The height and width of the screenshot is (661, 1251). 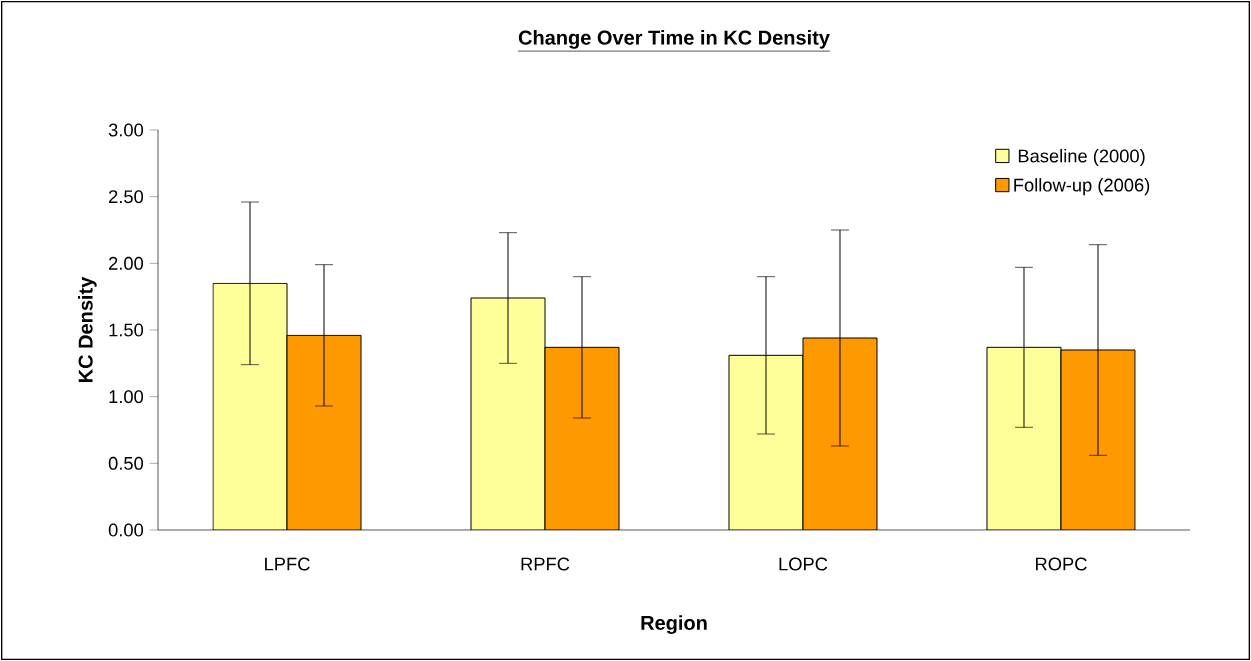 What do you see at coordinates (1082, 187) in the screenshot?
I see `legend-label: Follow-up (2006)` at bounding box center [1082, 187].